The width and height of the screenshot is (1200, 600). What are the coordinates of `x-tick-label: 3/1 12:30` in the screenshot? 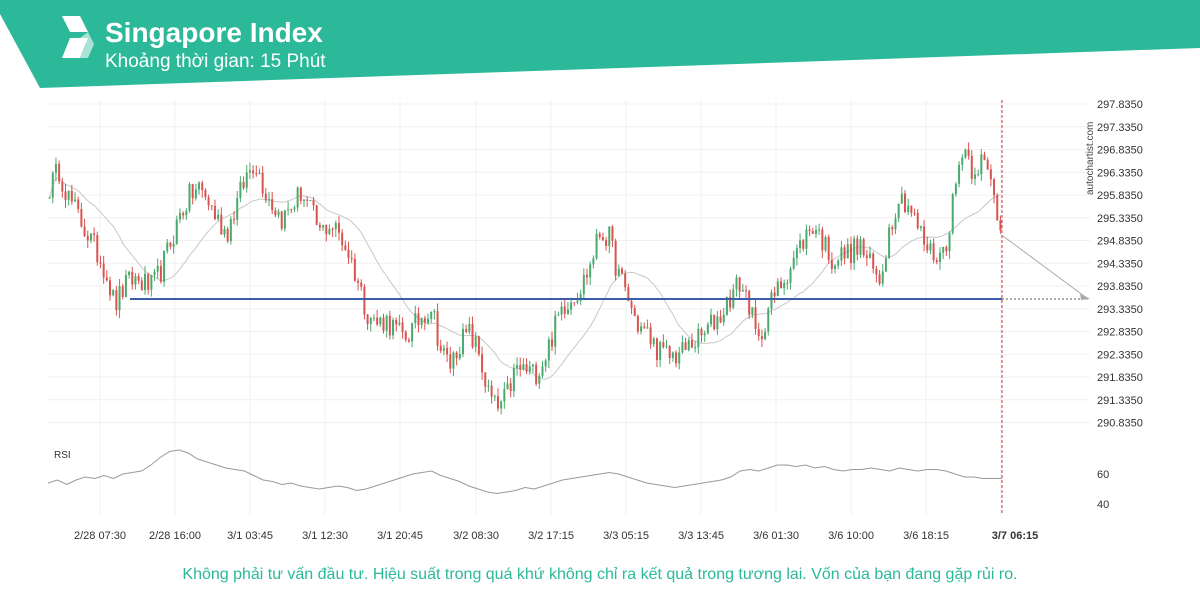 It's located at (325, 536).